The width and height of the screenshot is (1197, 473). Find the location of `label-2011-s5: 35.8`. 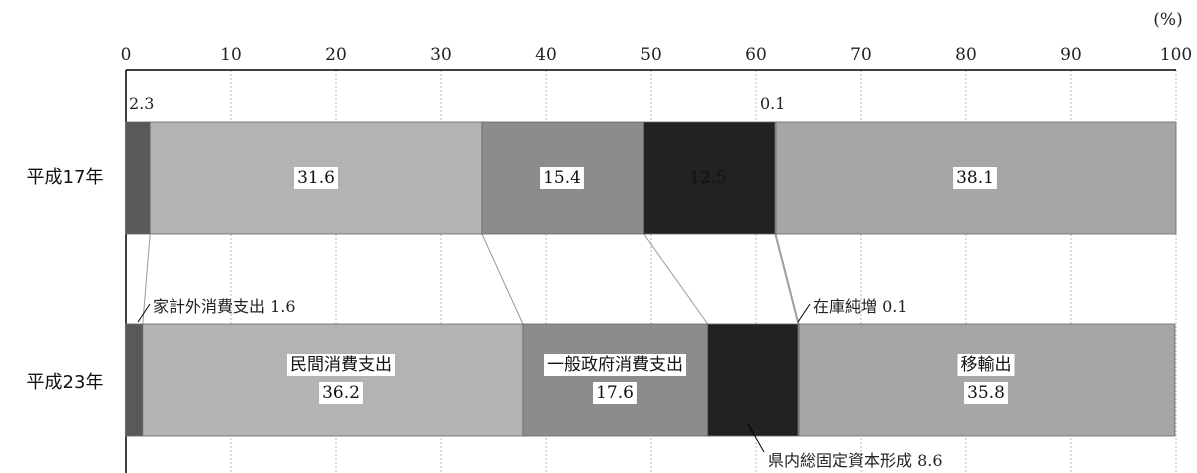

label-2011-s5: 35.8 is located at coordinates (986, 393).